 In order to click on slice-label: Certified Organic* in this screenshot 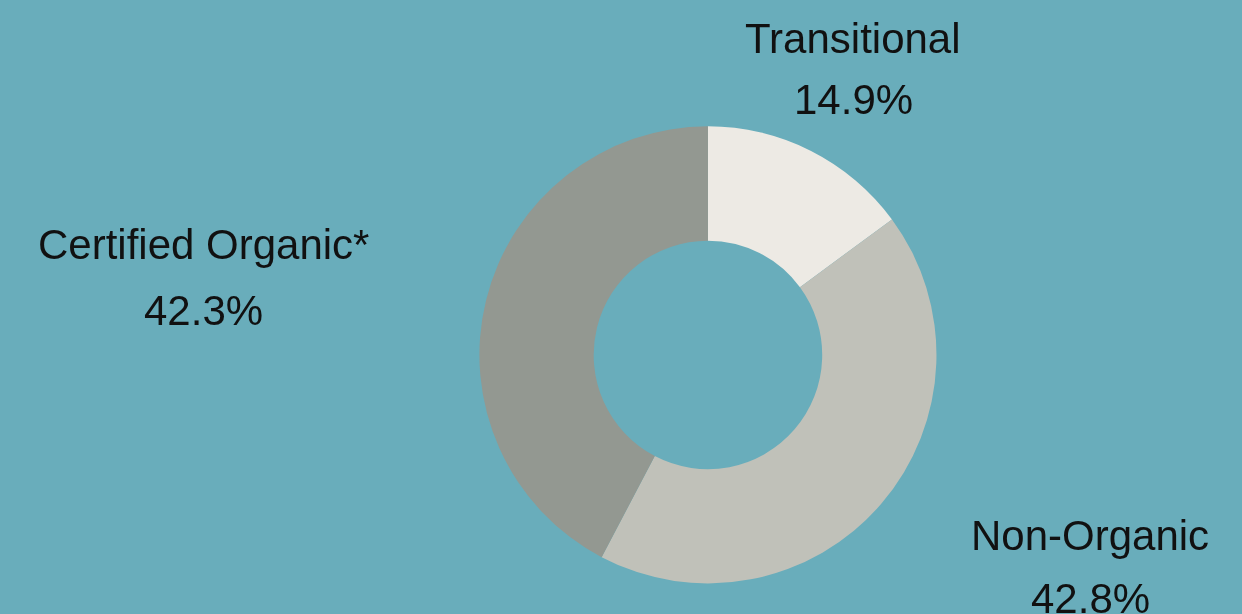, I will do `click(204, 244)`.